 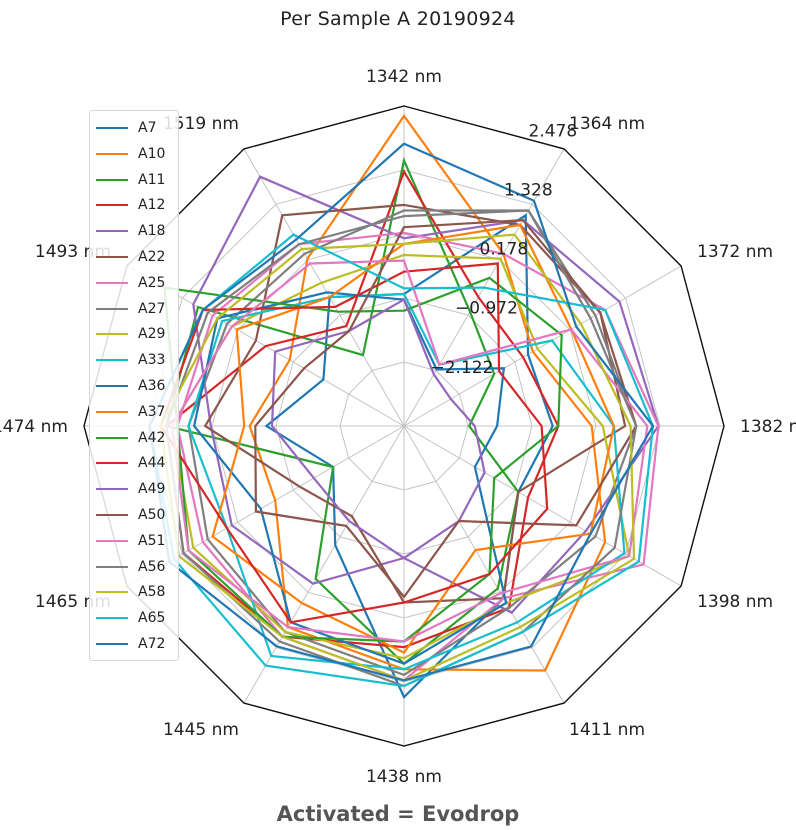 What do you see at coordinates (130, 541) in the screenshot?
I see `legend-item: A51` at bounding box center [130, 541].